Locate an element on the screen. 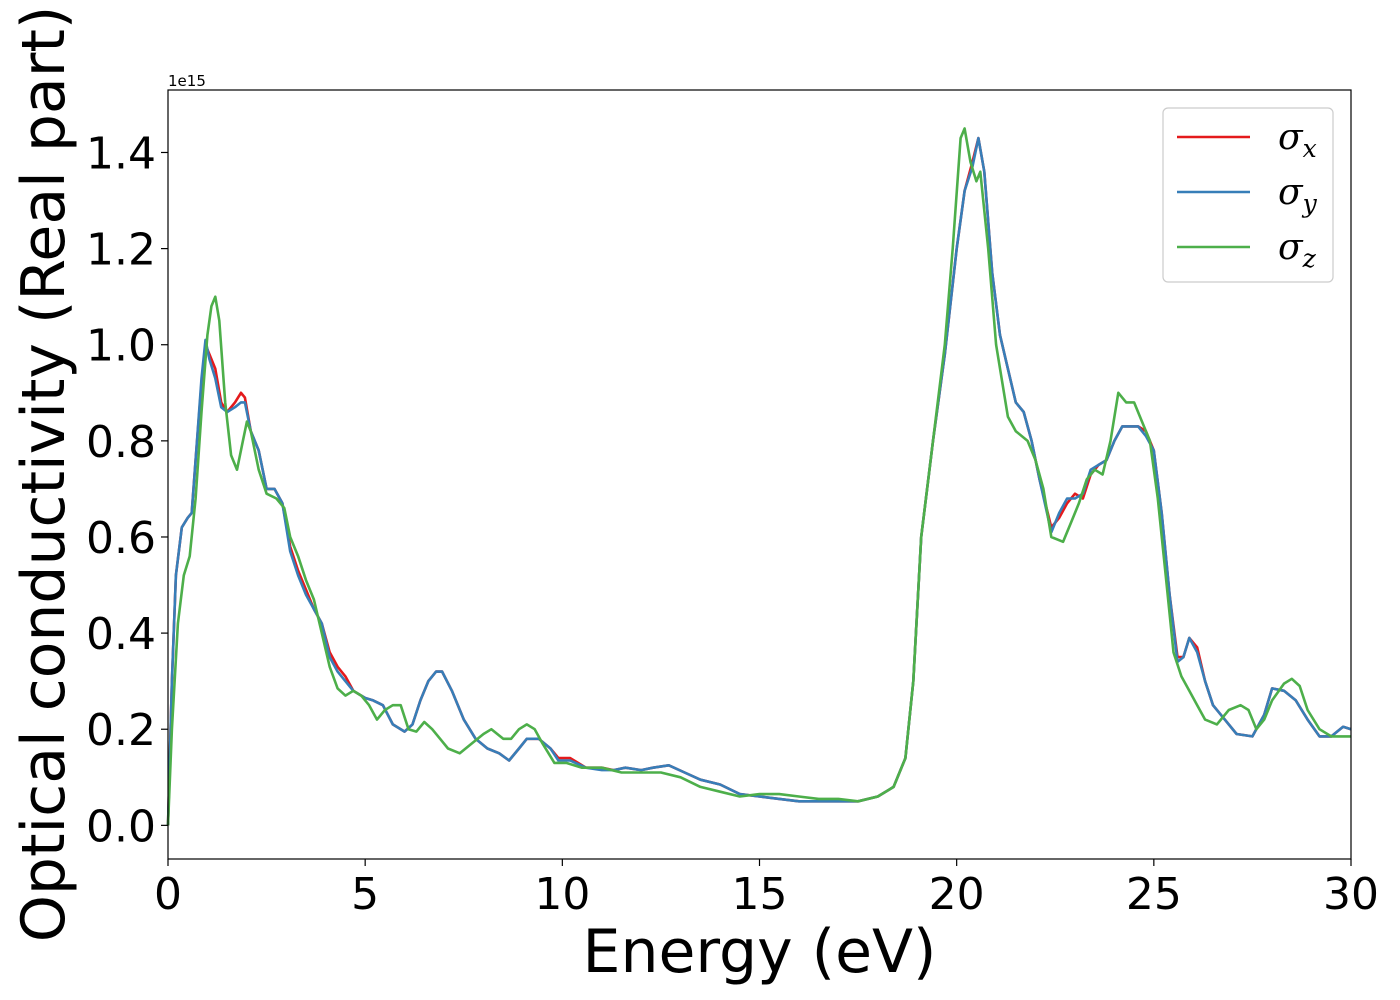  y-tick-label: 0.2 is located at coordinates (121, 730).